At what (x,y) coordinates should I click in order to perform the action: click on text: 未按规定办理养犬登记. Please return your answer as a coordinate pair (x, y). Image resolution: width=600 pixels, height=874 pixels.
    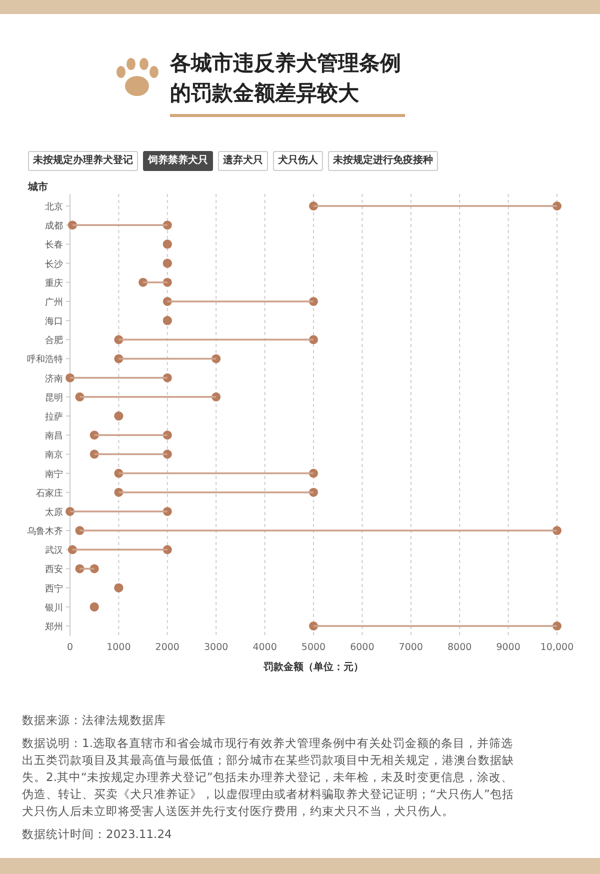
    Looking at the image, I should click on (83, 161).